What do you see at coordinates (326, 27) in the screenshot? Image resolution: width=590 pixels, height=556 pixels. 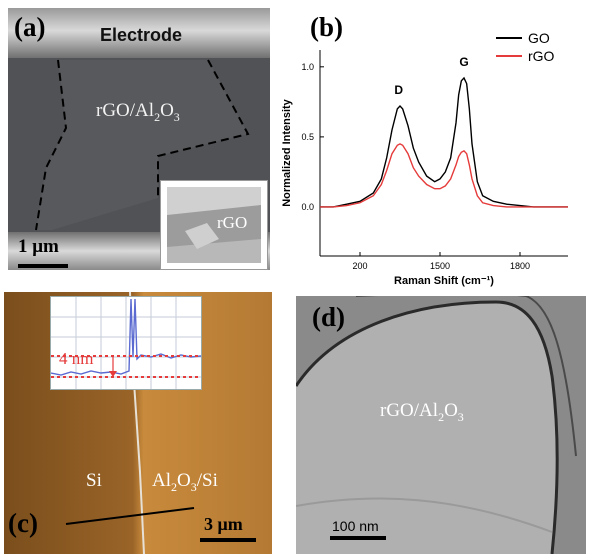 I see `panel-b-letter: (b)` at bounding box center [326, 27].